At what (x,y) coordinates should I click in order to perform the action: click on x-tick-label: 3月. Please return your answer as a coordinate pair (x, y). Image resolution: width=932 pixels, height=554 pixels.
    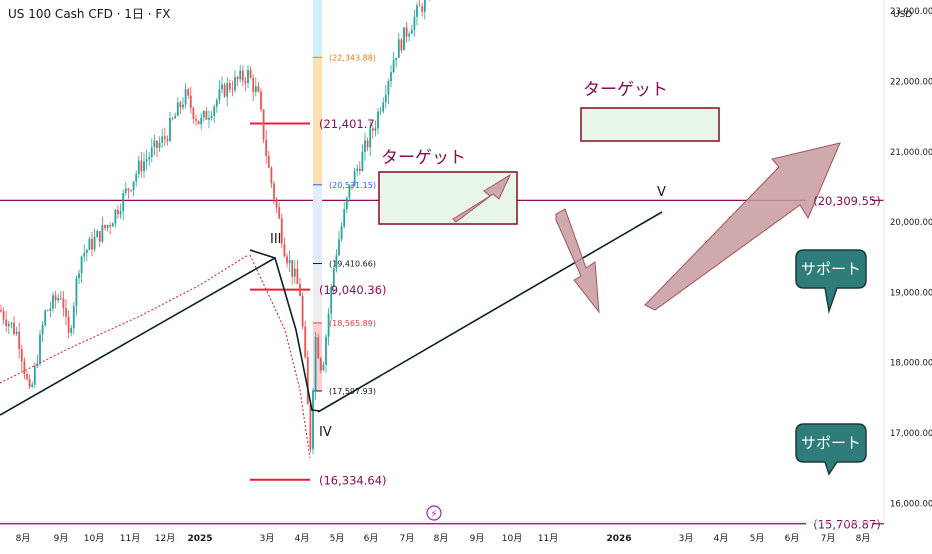
    Looking at the image, I should click on (686, 538).